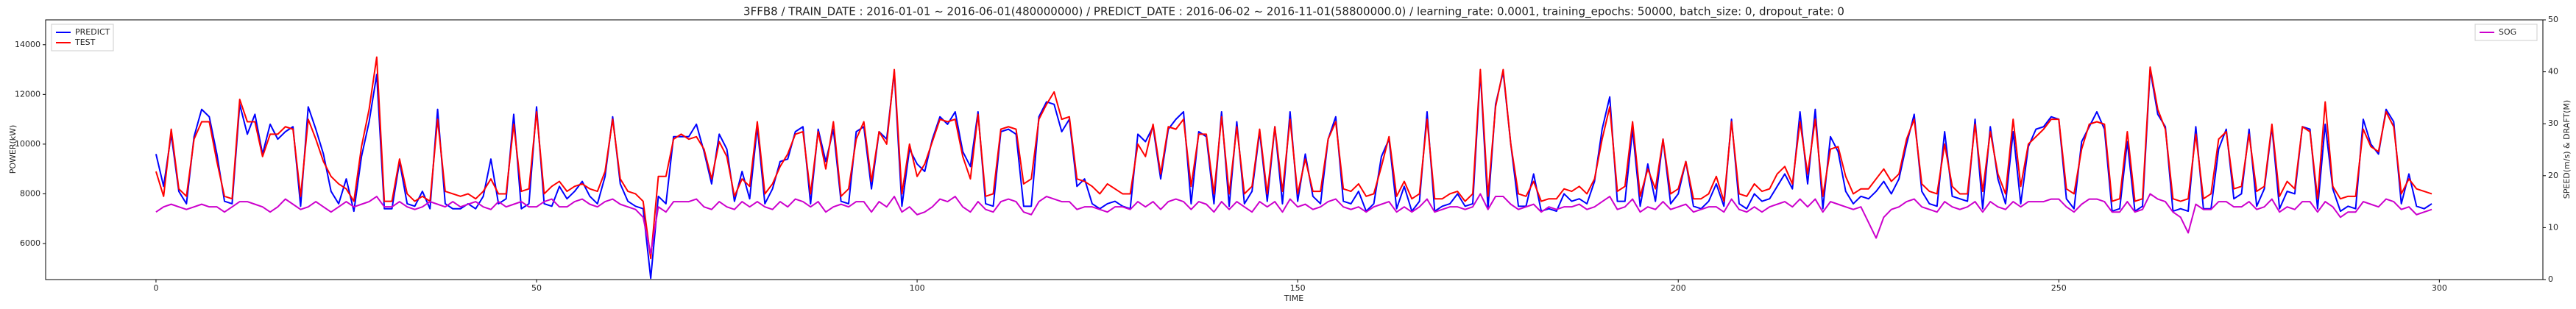  What do you see at coordinates (85, 43) in the screenshot?
I see `legend-label: TEST` at bounding box center [85, 43].